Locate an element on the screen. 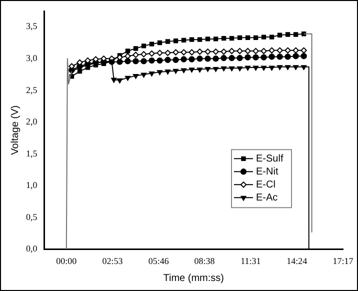 The height and width of the screenshot is (291, 358). legend-label: E-Cl is located at coordinates (266, 184).